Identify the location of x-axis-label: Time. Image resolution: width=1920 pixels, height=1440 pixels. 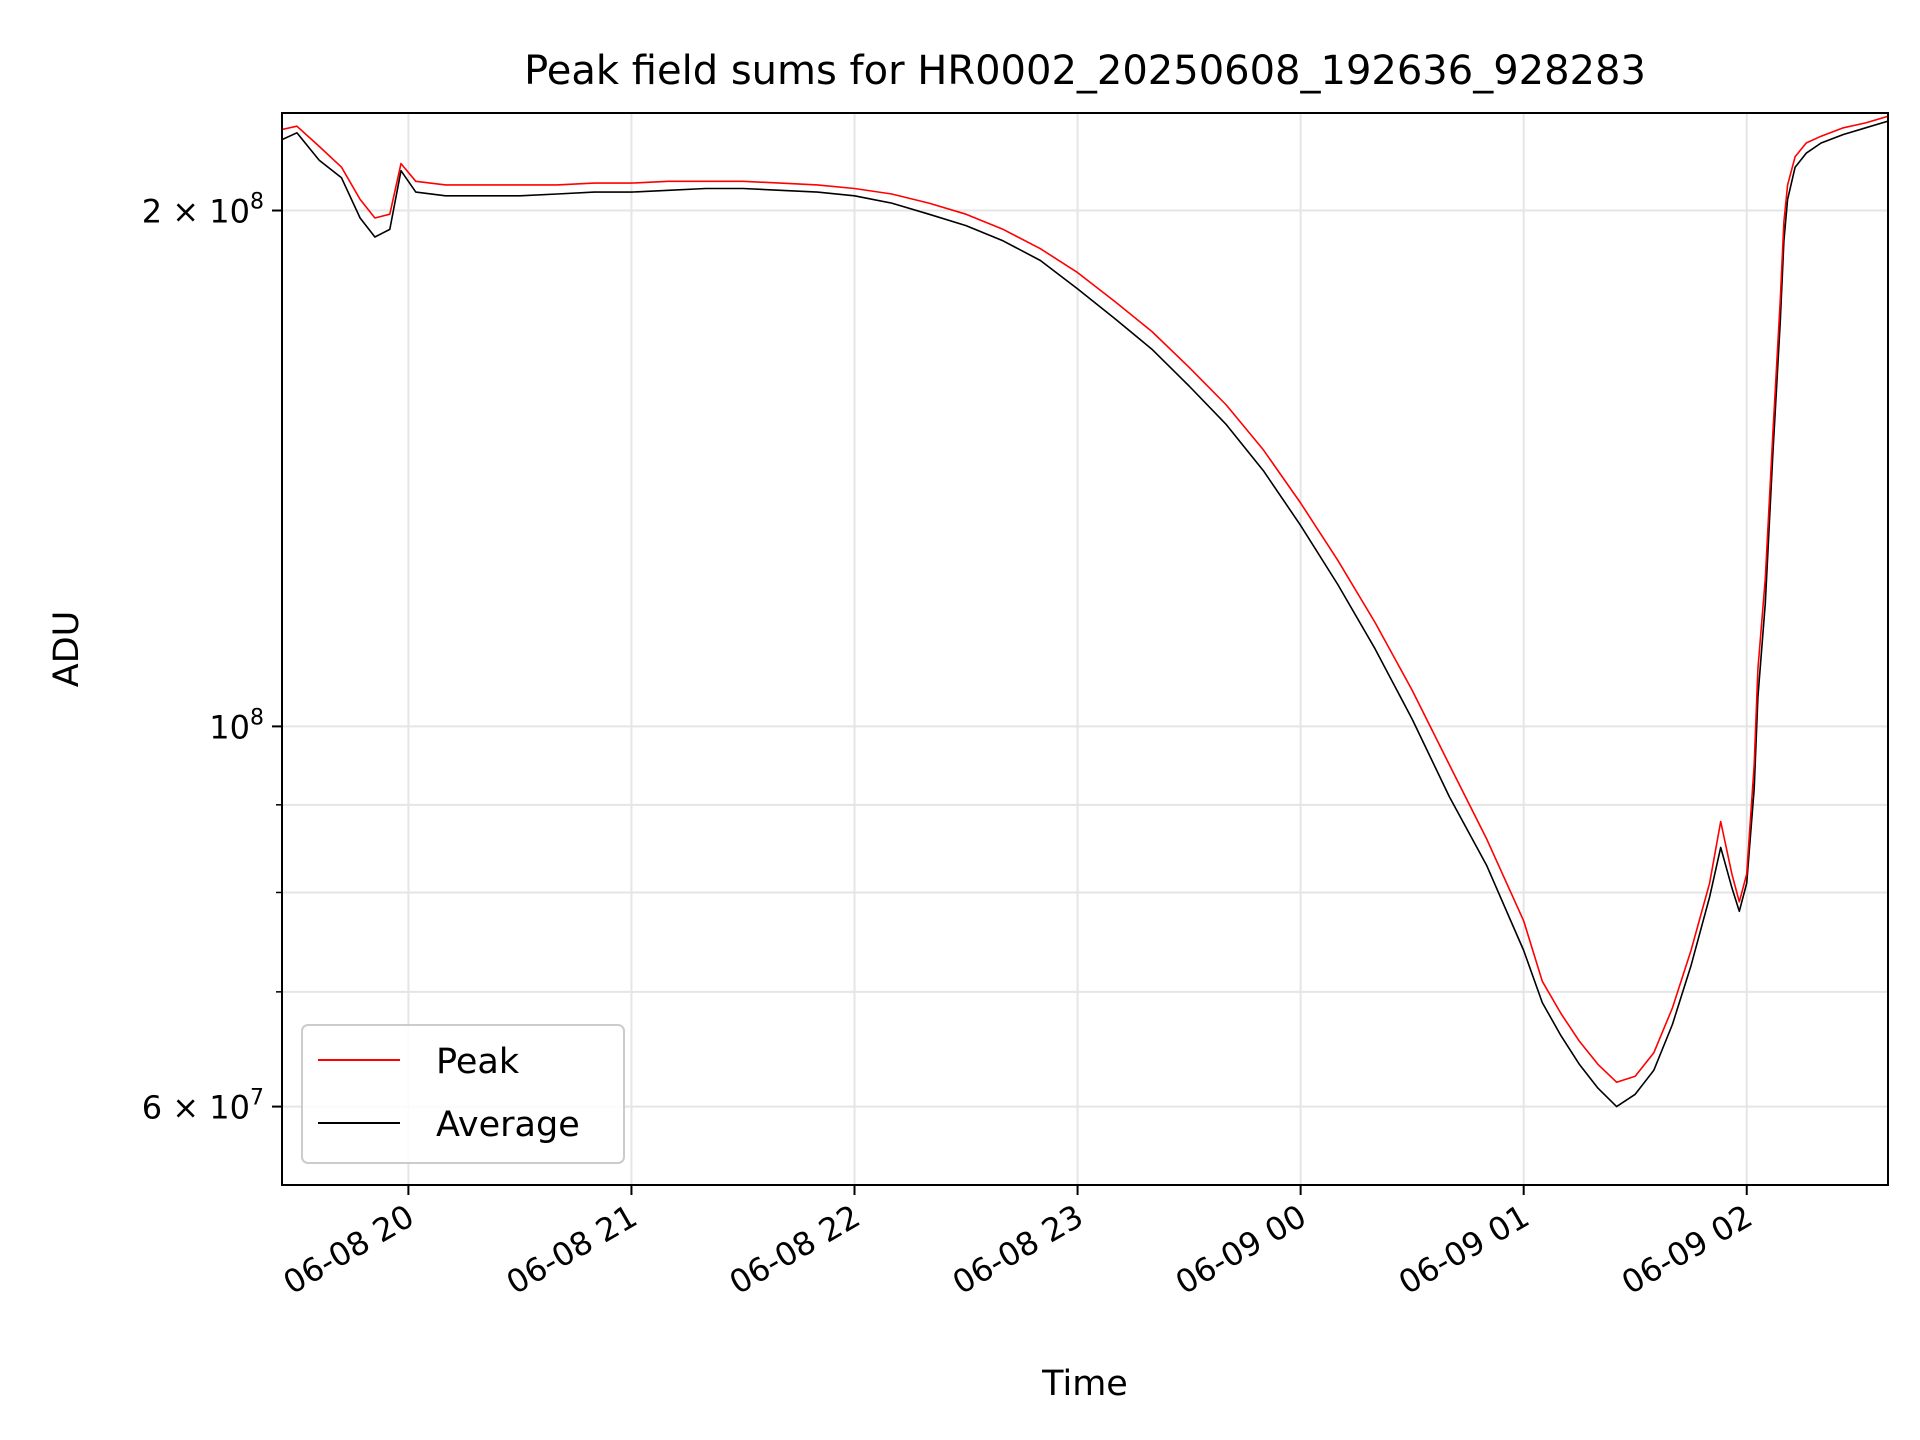
(1084, 1384).